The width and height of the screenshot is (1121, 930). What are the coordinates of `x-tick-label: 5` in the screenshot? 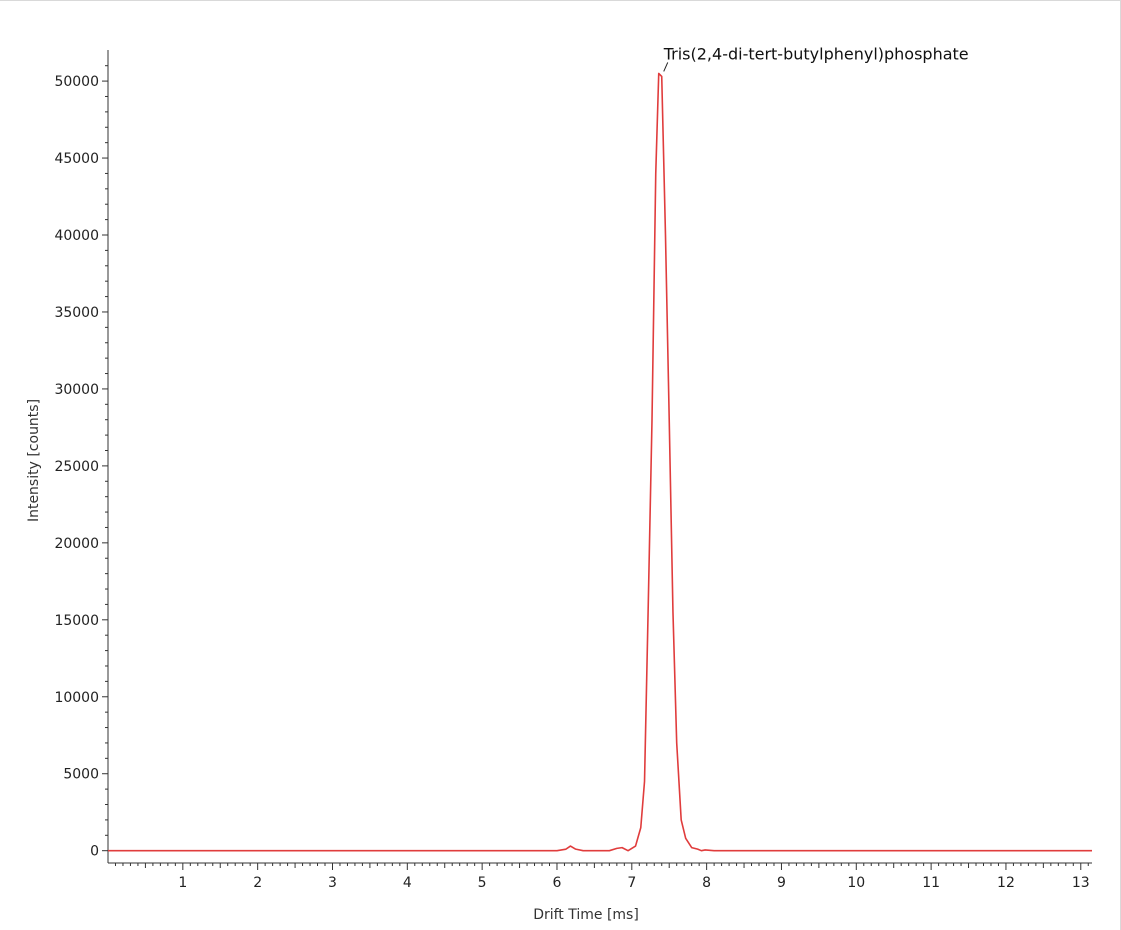 It's located at (482, 883).